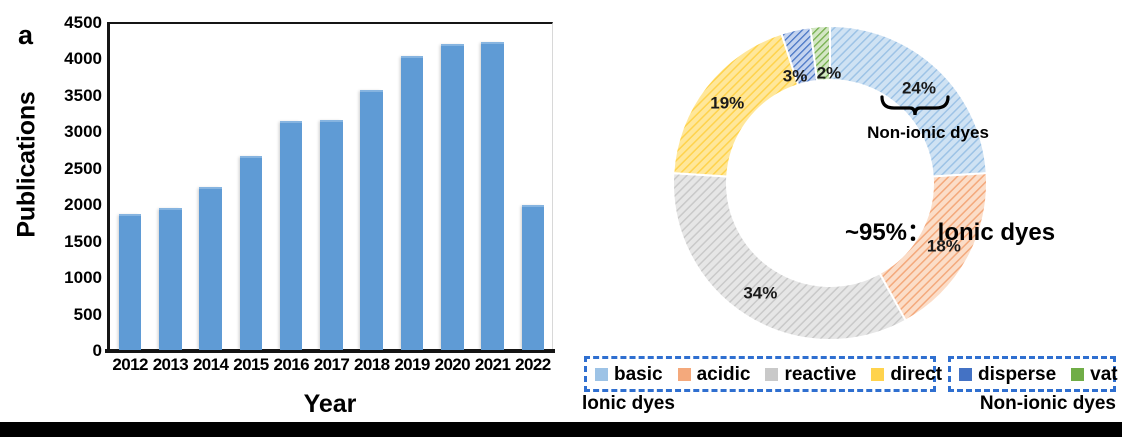  What do you see at coordinates (330, 351) in the screenshot?
I see `x-axis-line` at bounding box center [330, 351].